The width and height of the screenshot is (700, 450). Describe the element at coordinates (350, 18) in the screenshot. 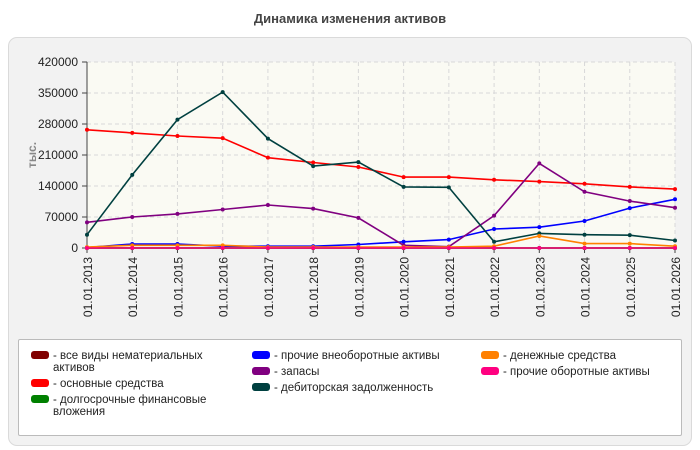

I see `chart-title: Динамика изменения активов` at that location.